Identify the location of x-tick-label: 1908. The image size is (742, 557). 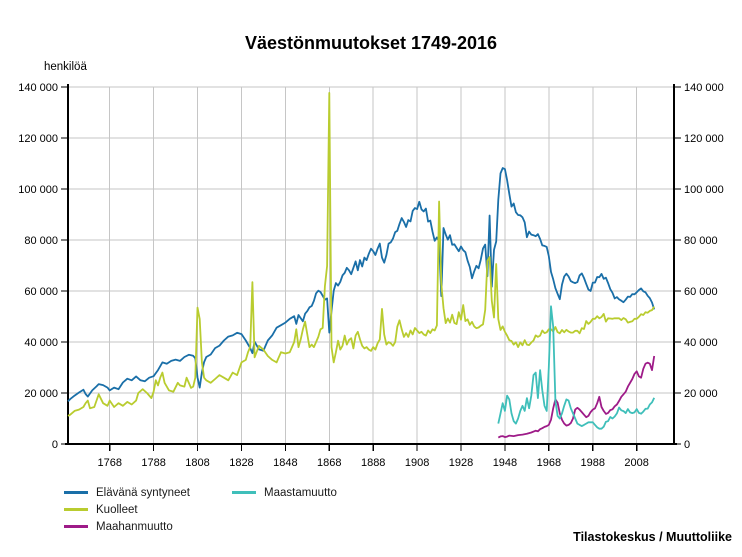
(417, 463).